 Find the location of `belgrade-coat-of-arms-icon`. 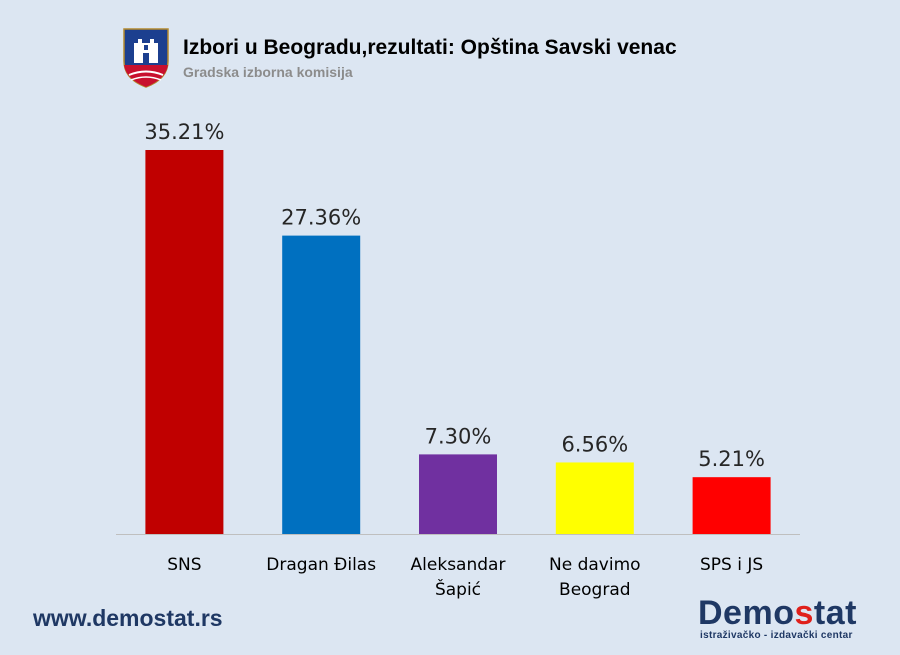

belgrade-coat-of-arms-icon is located at coordinates (146, 58).